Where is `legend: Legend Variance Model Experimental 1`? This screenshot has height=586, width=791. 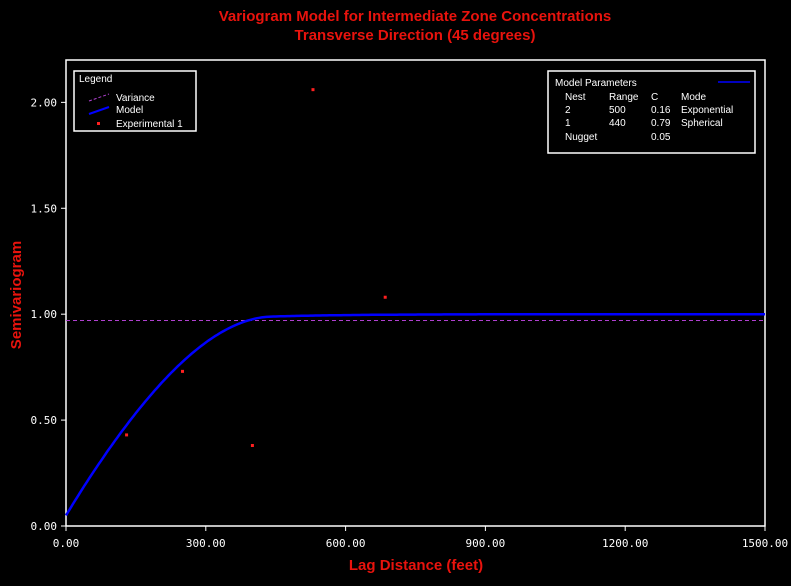 legend: Legend Variance Model Experimental 1 is located at coordinates (135, 101).